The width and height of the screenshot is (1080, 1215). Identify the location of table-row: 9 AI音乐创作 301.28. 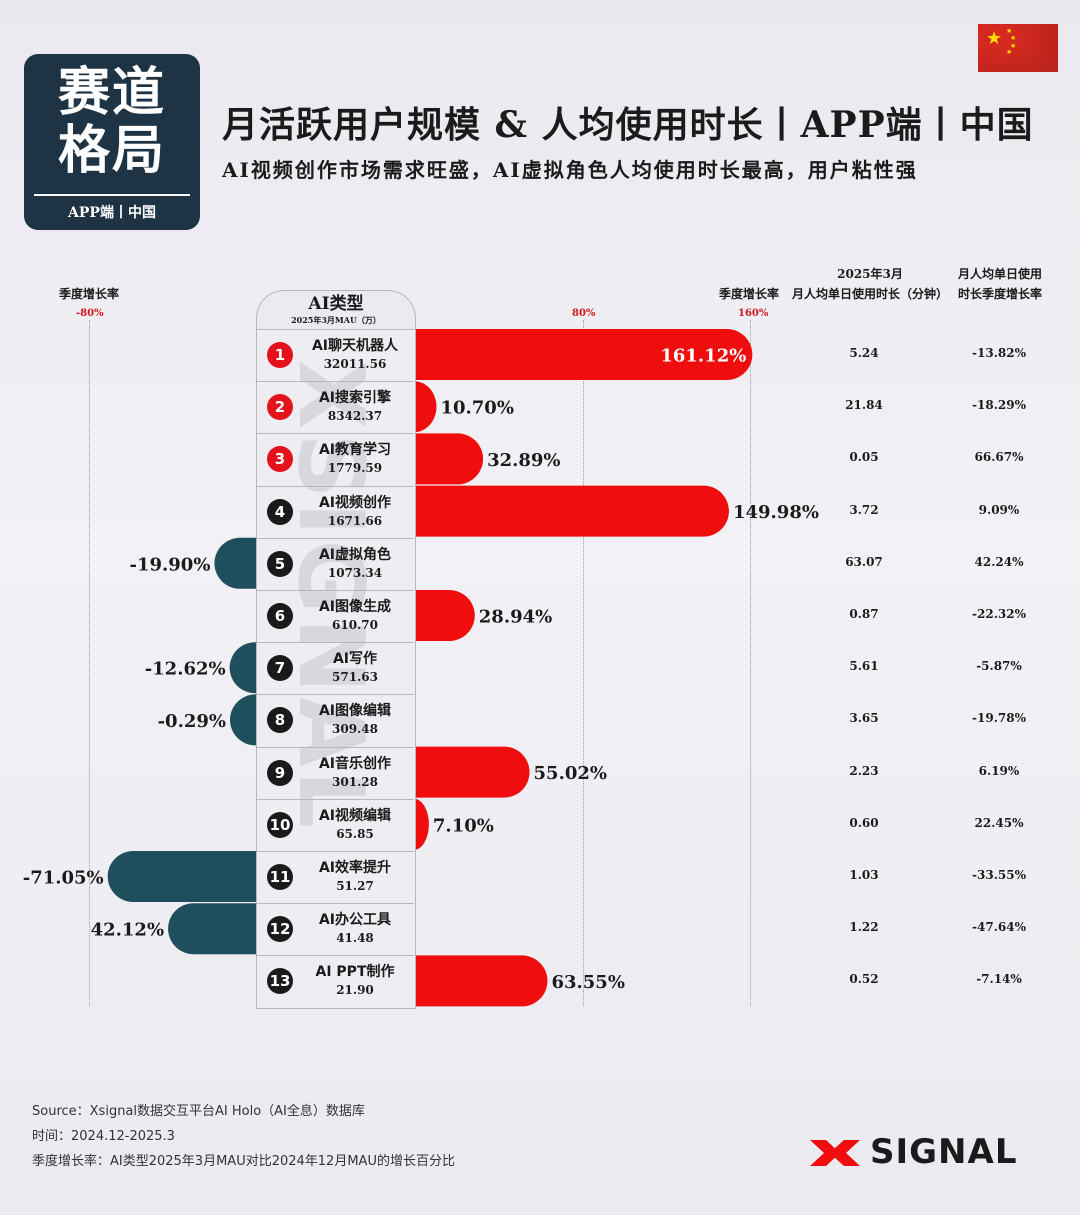
(335, 772).